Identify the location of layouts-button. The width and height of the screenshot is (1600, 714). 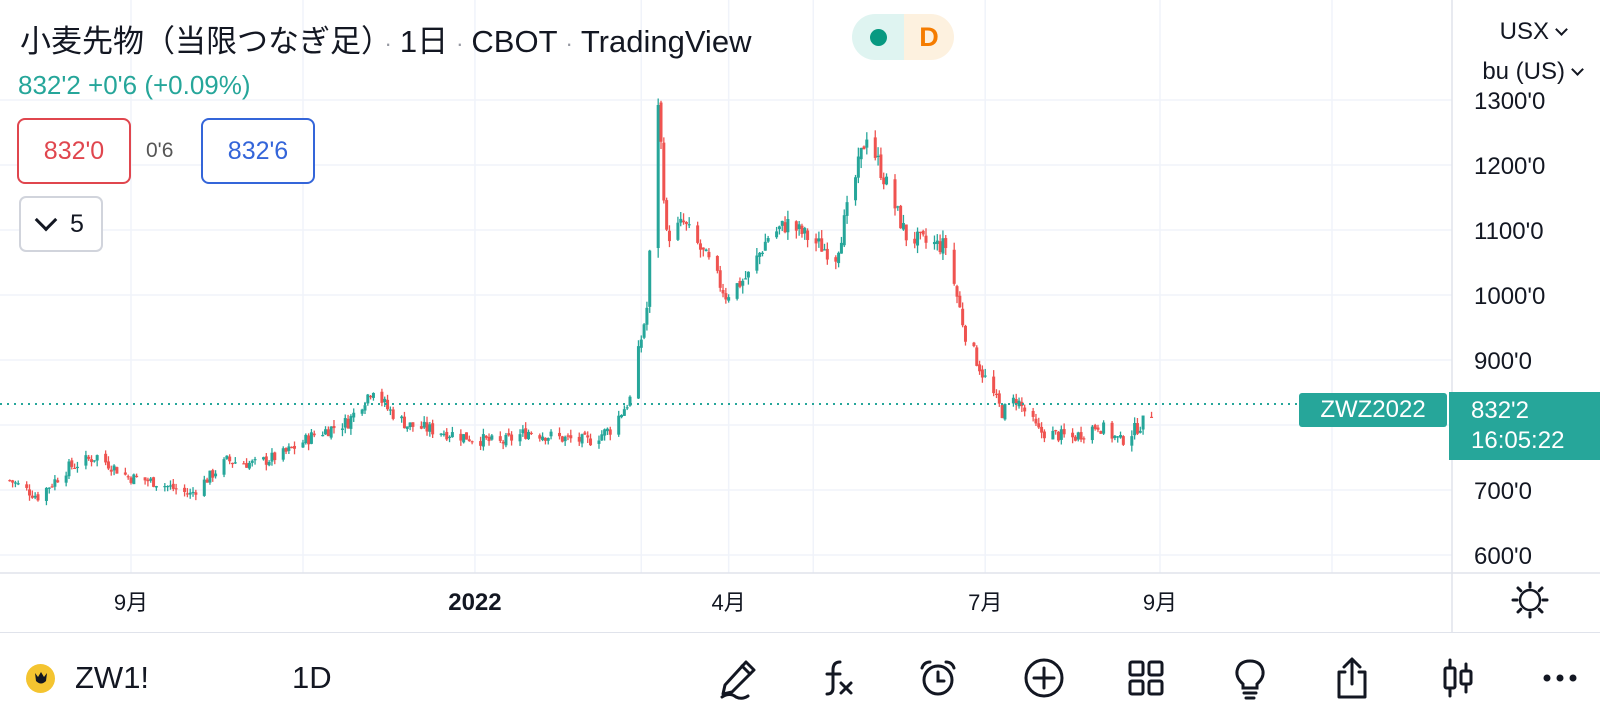
(1146, 678).